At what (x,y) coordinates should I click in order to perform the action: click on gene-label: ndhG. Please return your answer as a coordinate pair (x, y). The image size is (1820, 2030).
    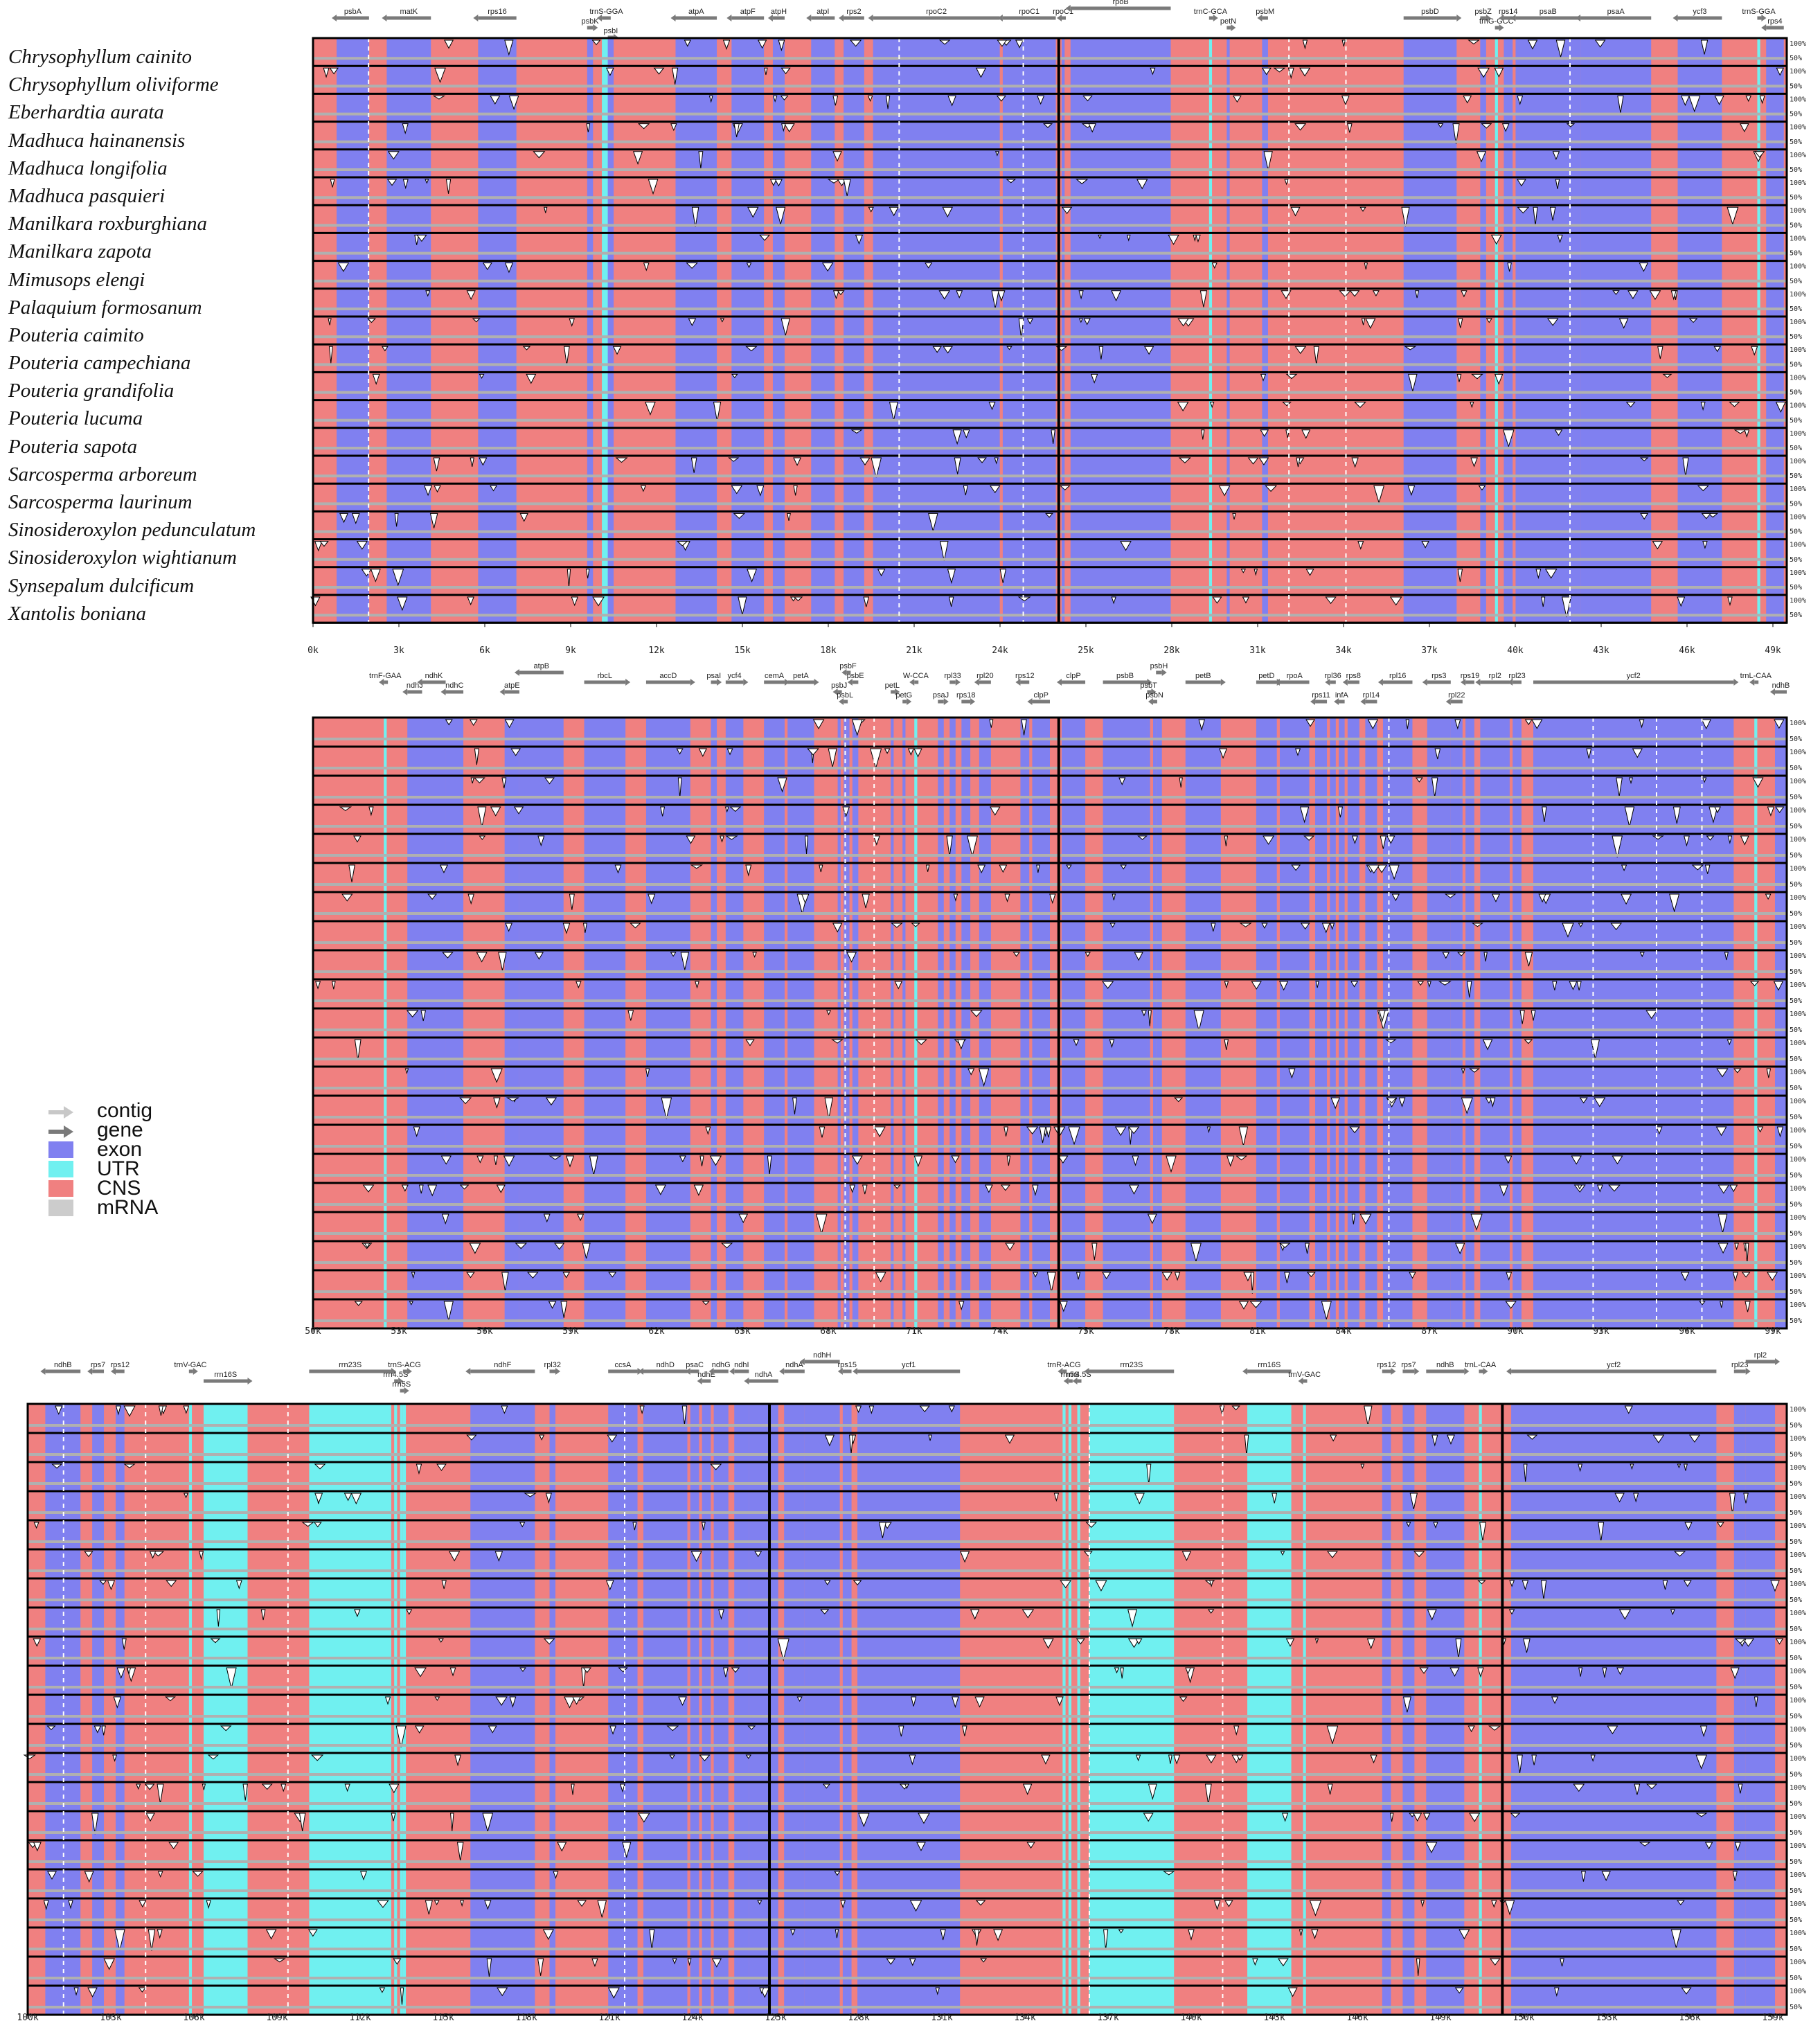
    Looking at the image, I should click on (721, 1365).